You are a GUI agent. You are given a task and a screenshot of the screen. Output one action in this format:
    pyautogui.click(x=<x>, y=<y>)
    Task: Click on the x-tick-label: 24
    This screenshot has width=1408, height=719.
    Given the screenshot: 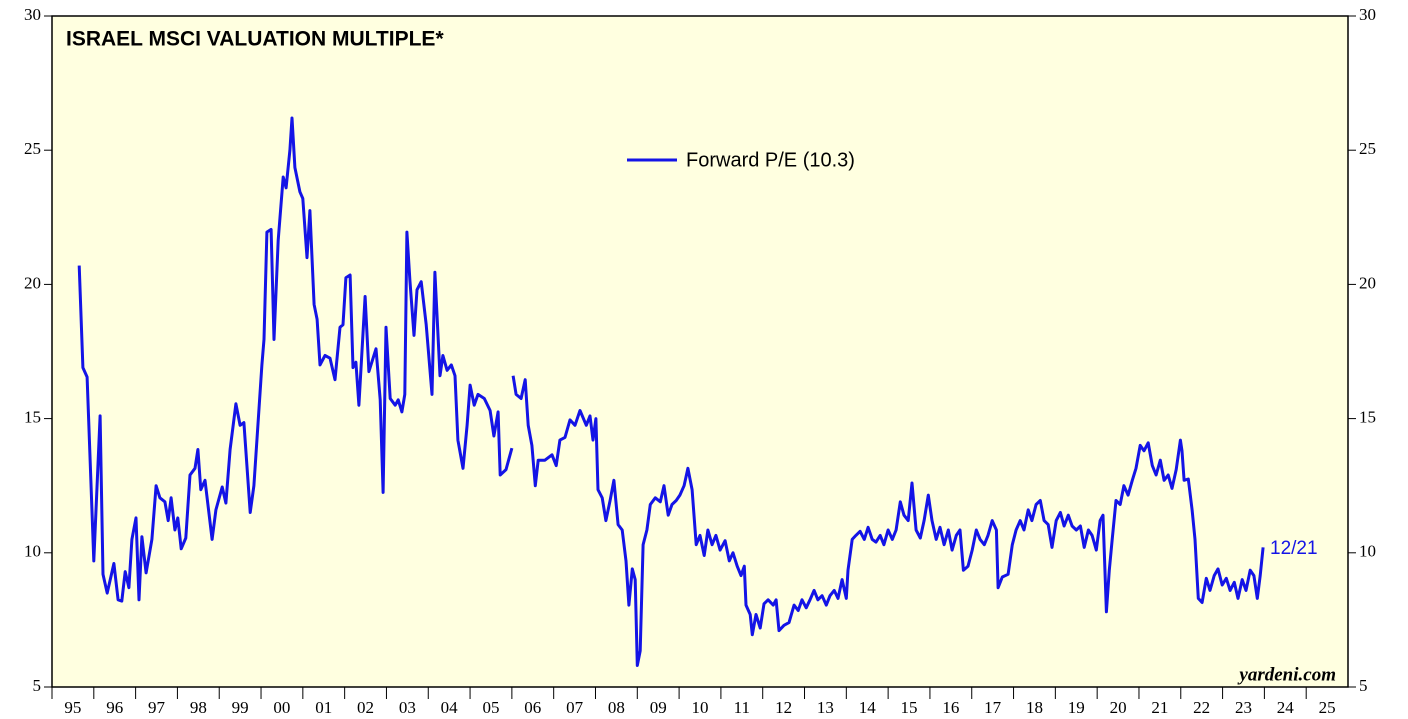 What is the action you would take?
    pyautogui.click(x=1286, y=707)
    